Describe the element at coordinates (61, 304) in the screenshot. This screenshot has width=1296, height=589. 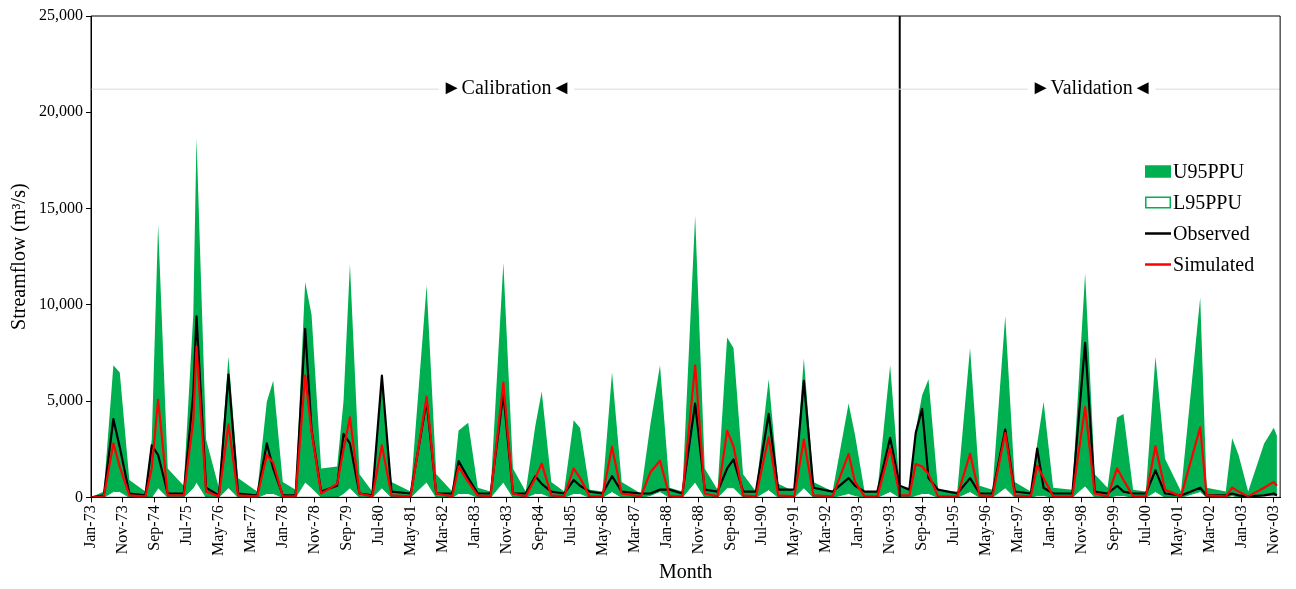
I see `y-tick-label: 10,000` at that location.